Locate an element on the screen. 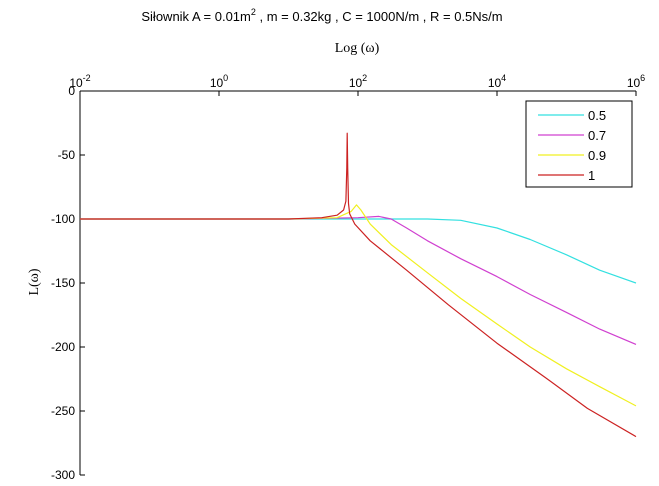 Image resolution: width=659 pixels, height=486 pixels. y-tick-label: -100 is located at coordinates (63, 219).